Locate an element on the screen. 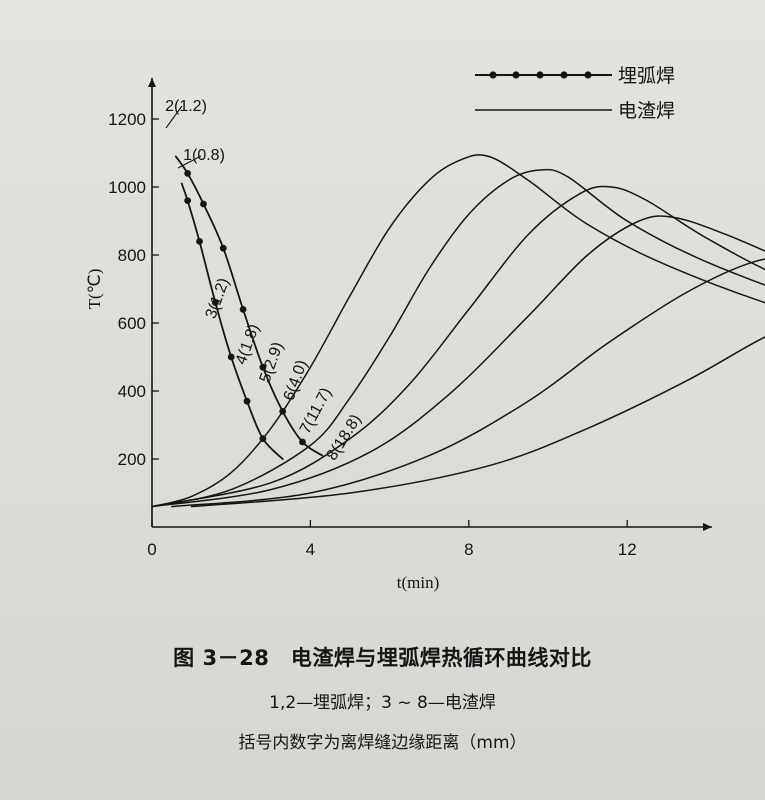 The width and height of the screenshot is (765, 800). legend: 埋弧焊 电渣焊 is located at coordinates (575, 93).